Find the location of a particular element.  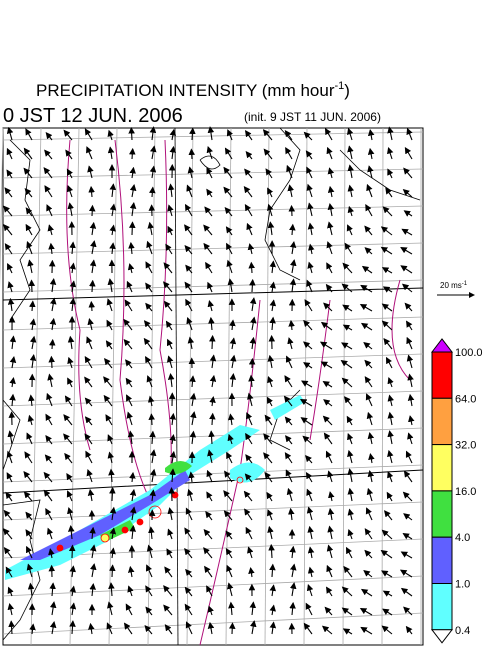

colorbar-label: 0.4 is located at coordinates (462, 631).